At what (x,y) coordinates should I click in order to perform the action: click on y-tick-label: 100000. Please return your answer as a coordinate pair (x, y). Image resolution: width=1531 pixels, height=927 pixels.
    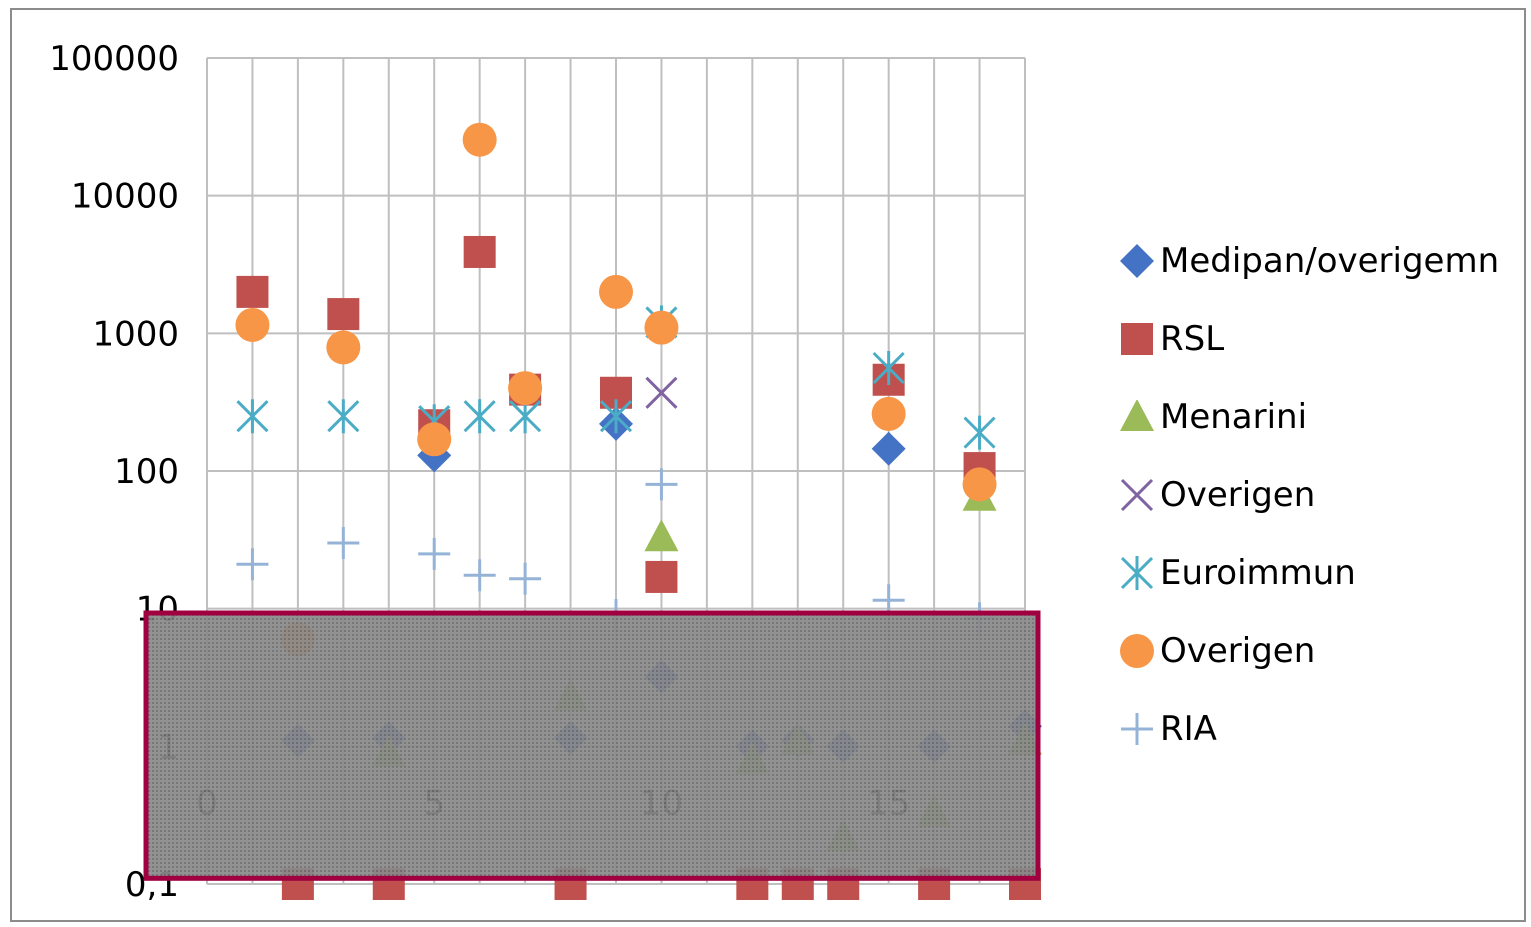
    Looking at the image, I should click on (114, 59).